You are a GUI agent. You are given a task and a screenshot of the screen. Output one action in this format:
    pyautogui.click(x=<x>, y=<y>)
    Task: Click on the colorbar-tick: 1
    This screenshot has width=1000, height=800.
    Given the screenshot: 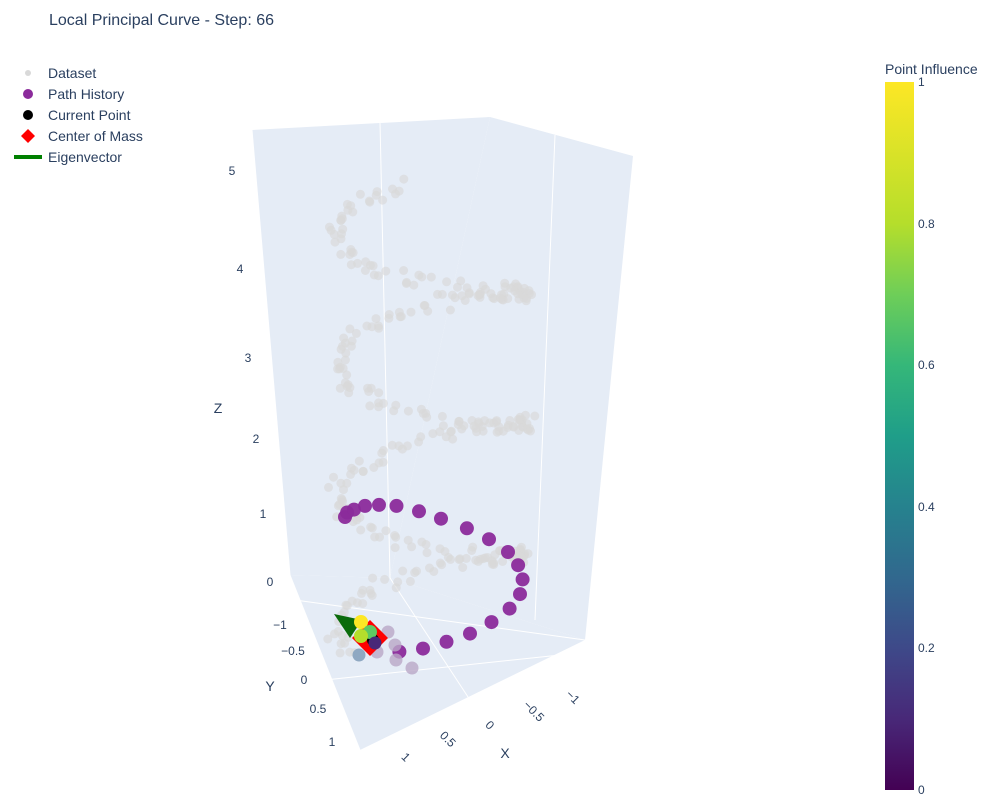 What is the action you would take?
    pyautogui.click(x=921, y=82)
    